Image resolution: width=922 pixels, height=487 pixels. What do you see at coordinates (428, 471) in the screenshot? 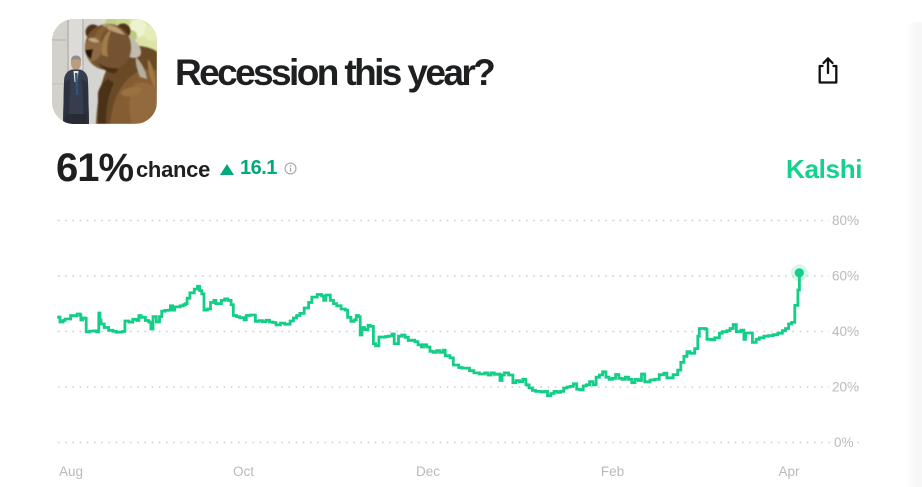
I see `svg-text: Dec` at bounding box center [428, 471].